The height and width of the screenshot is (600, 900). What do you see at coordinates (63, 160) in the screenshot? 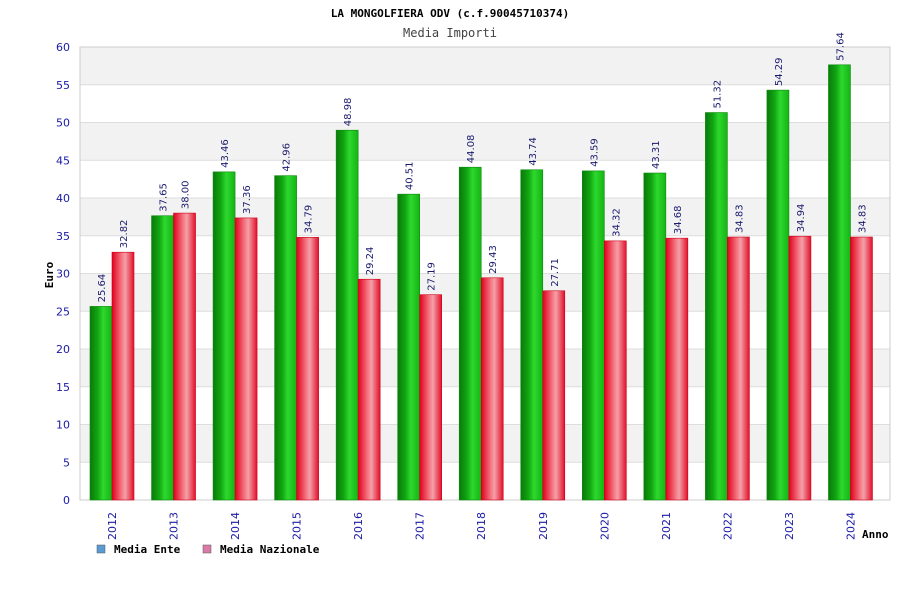
I see `y-tick-label: 45` at bounding box center [63, 160].